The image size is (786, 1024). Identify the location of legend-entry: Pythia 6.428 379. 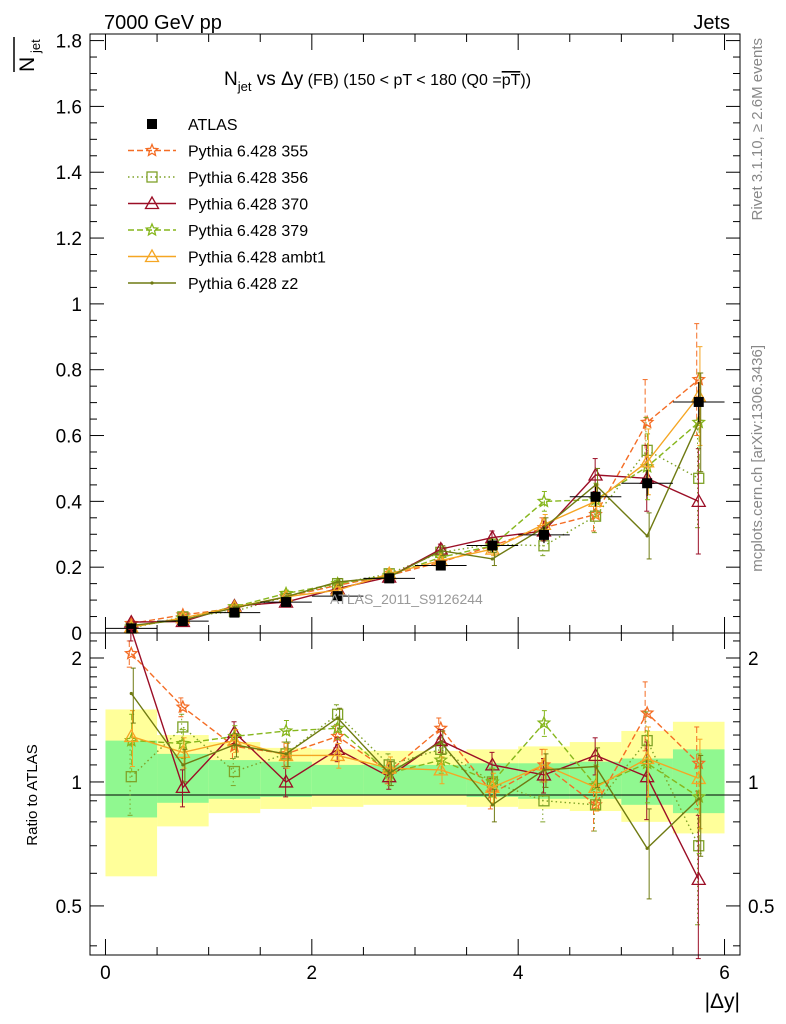
(218, 231).